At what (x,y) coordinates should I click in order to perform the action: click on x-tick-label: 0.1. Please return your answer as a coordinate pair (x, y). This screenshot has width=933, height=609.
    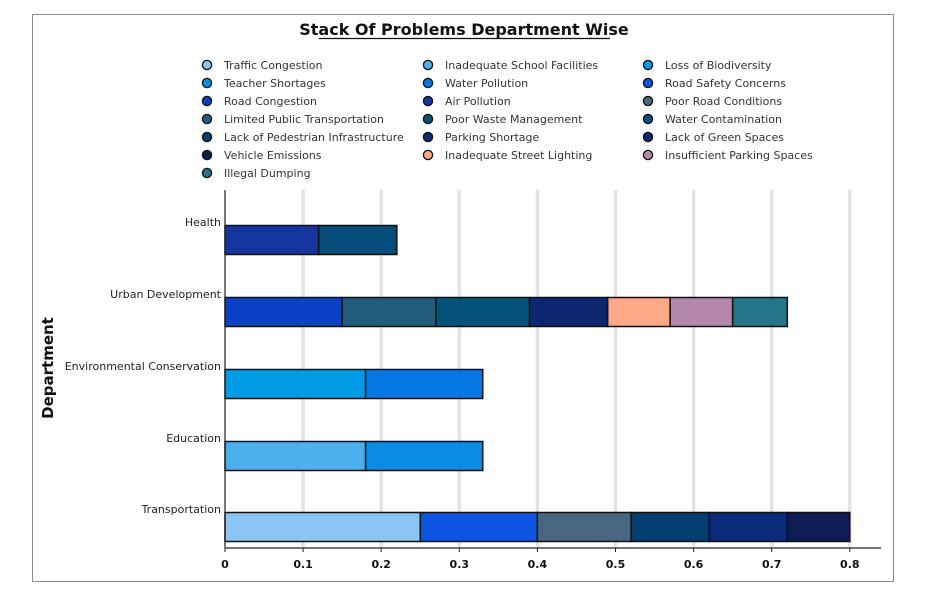
    Looking at the image, I should click on (303, 564).